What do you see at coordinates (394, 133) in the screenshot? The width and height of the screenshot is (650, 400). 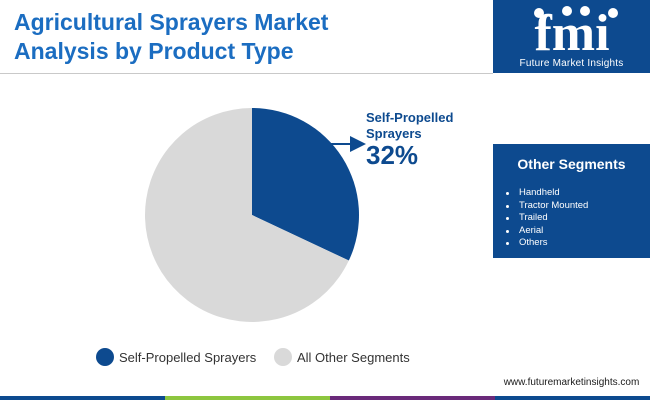 I see `callout-label-line-2: Sprayers` at bounding box center [394, 133].